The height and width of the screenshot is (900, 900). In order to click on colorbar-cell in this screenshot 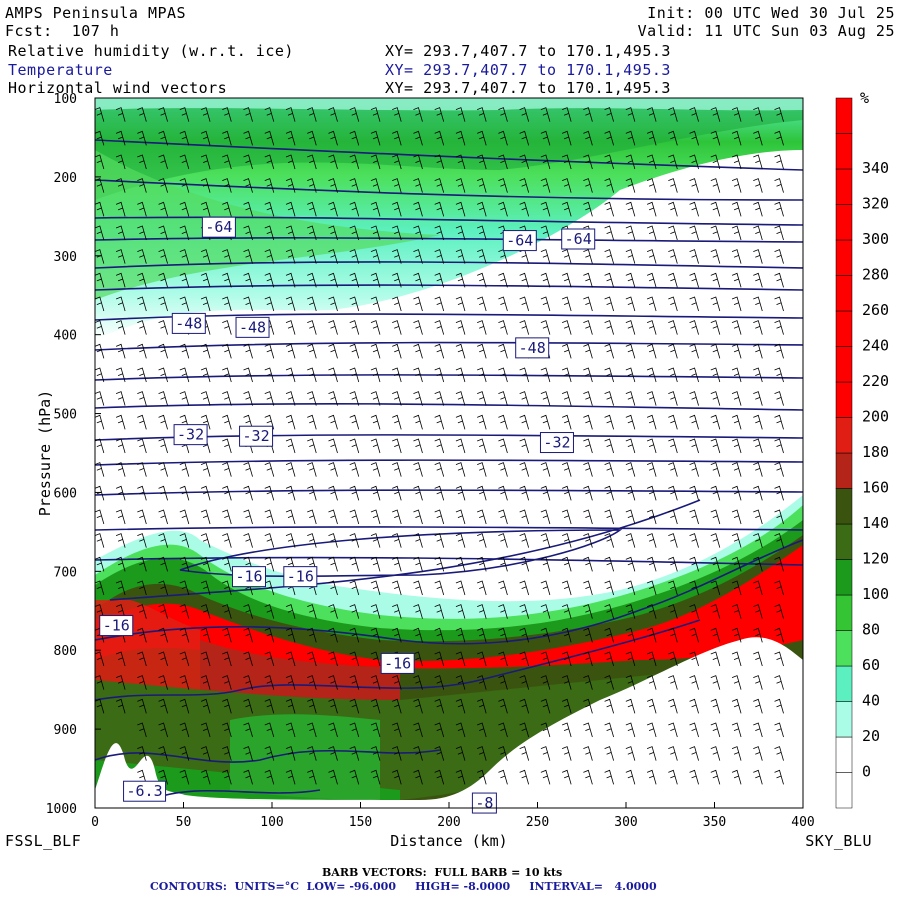, I will do `click(844, 186)`.